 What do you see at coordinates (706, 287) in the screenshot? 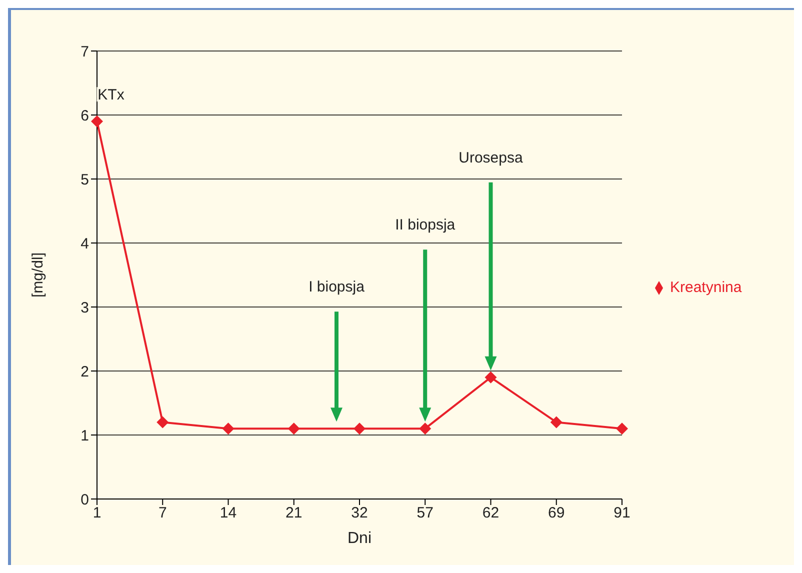
I see `legend-label: Kreatynina` at bounding box center [706, 287].